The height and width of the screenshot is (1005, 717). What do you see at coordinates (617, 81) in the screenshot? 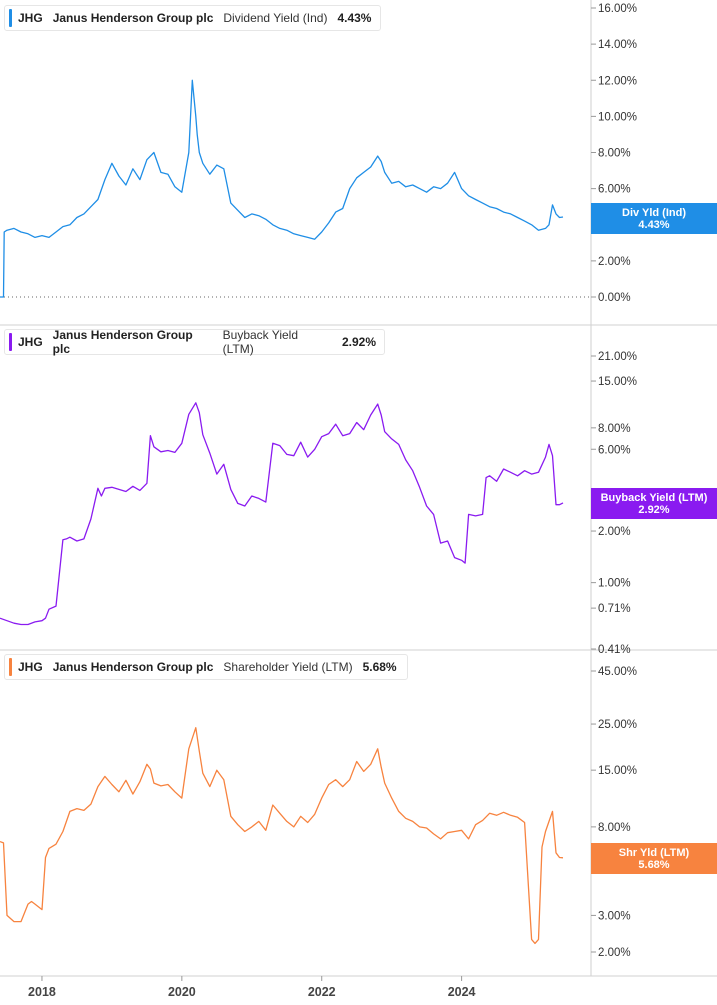
I see `y-tick-label: 12.00%` at bounding box center [617, 81].